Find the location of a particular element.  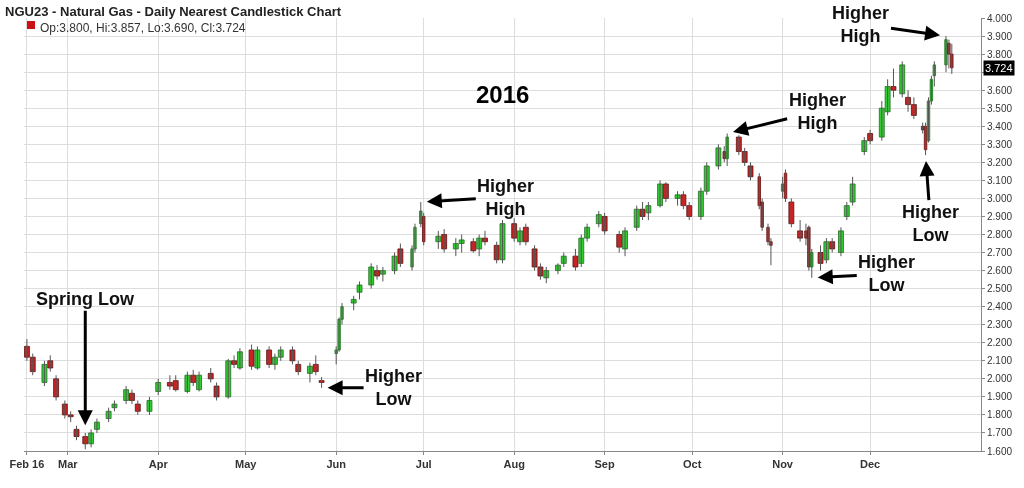

y-tick-label: 3.800 is located at coordinates (1000, 54).